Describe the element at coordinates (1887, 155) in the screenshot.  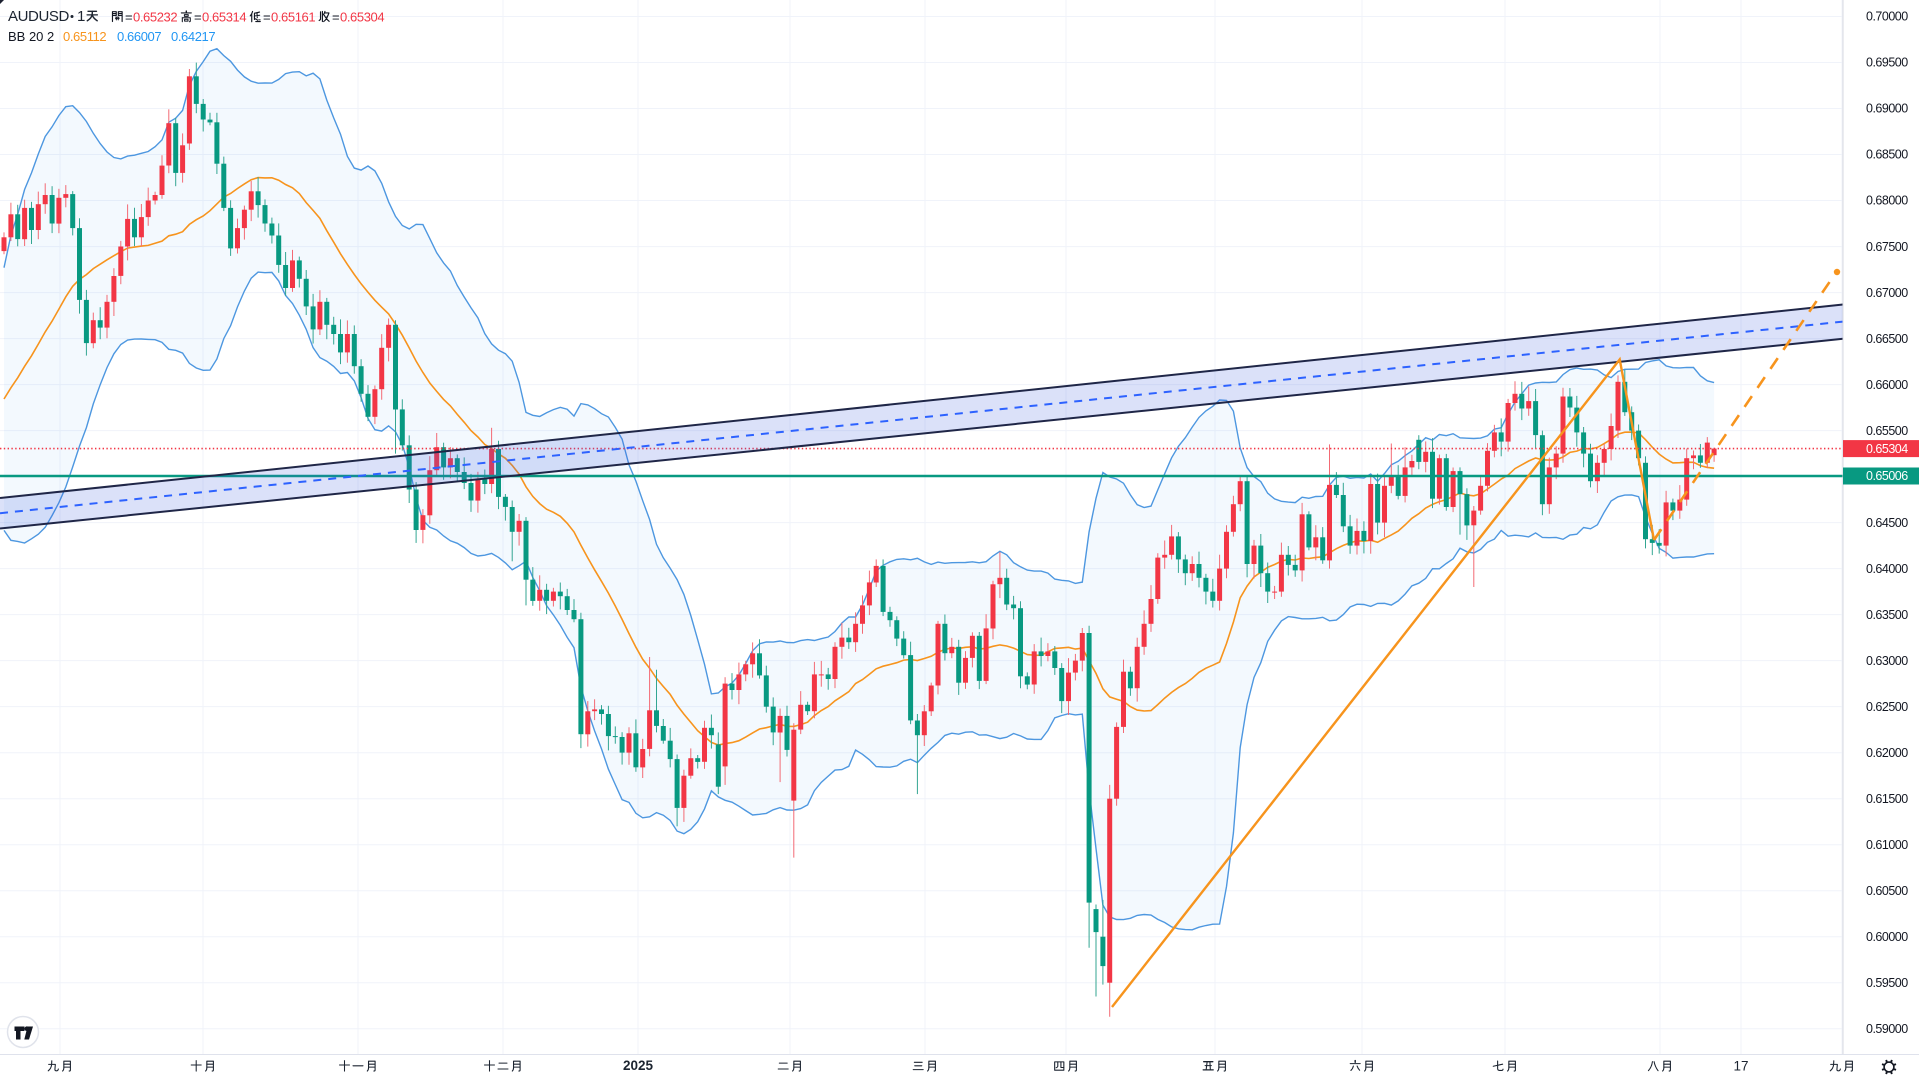
I see `svg-text: 0.68500` at that location.